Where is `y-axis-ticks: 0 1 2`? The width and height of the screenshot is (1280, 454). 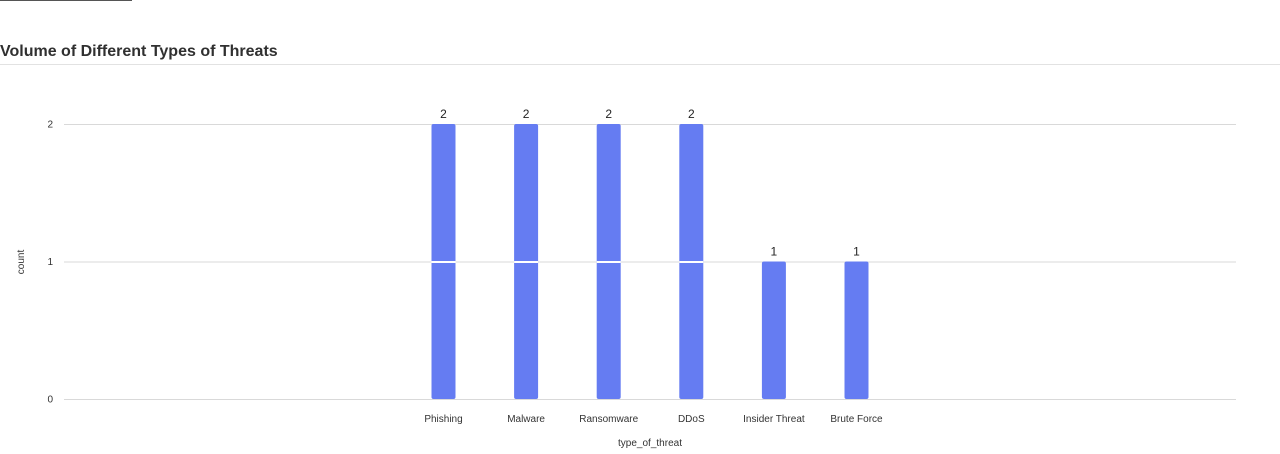
y-axis-ticks: 0 1 2 is located at coordinates (50, 263).